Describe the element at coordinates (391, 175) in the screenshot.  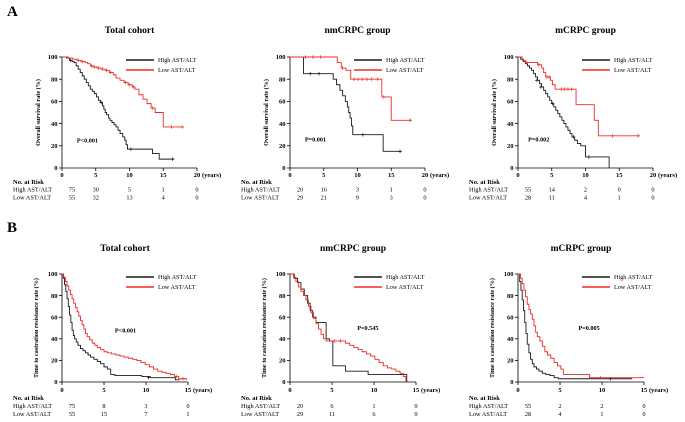
I see `x-tick-label: 15` at that location.